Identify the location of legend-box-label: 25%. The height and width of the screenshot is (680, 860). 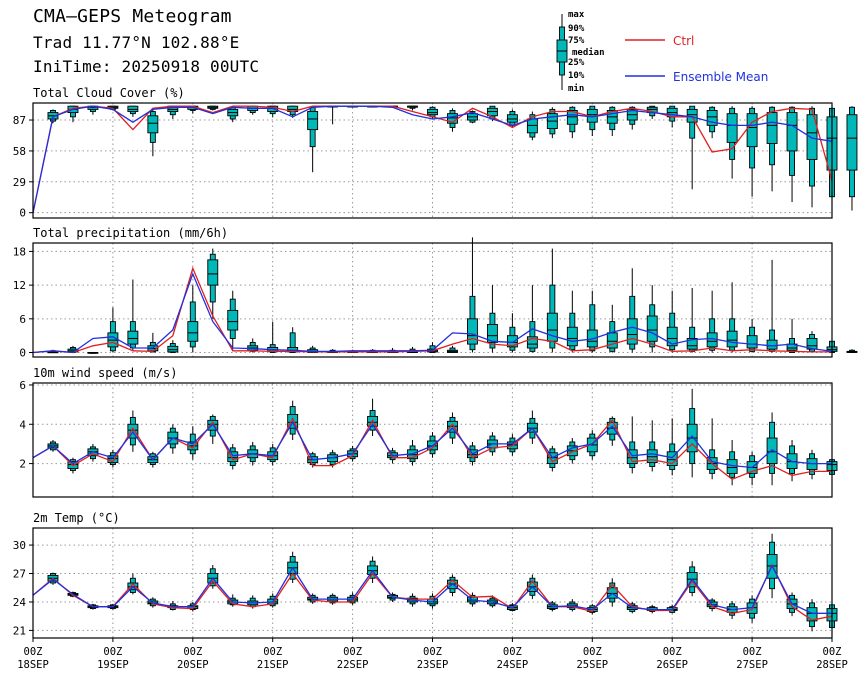
(576, 63).